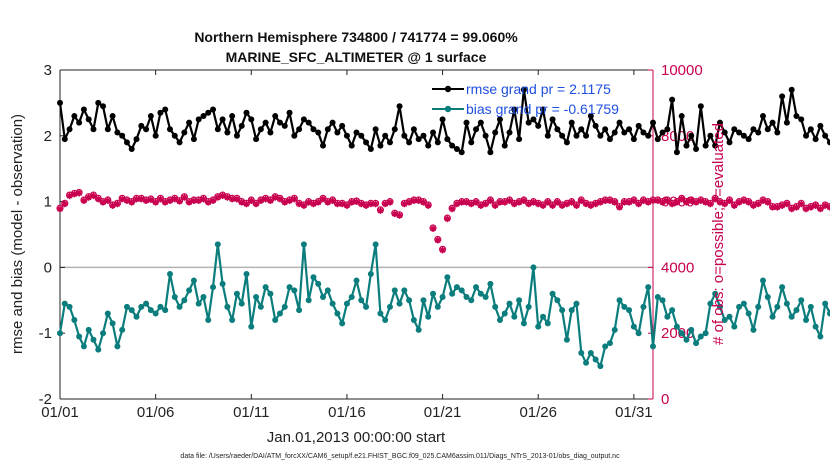 The image size is (830, 470). What do you see at coordinates (665, 399) in the screenshot?
I see `y-right-tick-label: 0` at bounding box center [665, 399].